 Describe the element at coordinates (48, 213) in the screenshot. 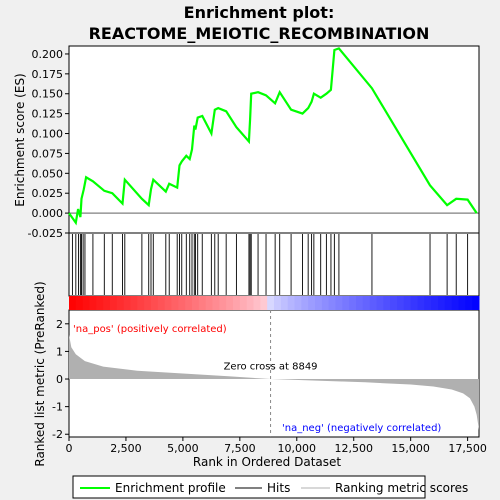

I see `es-y-tick-label: 0.000` at that location.